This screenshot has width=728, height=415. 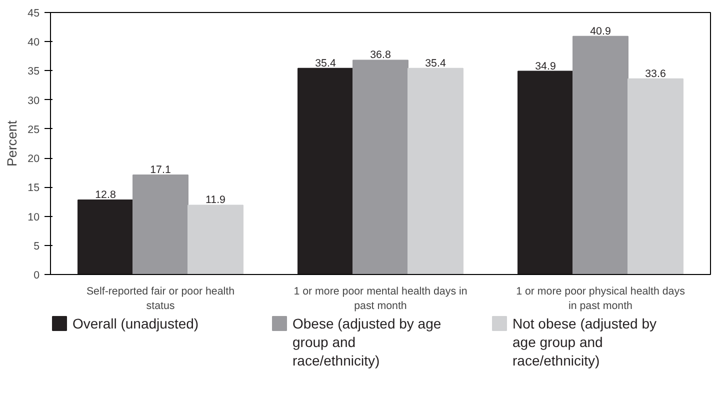 What do you see at coordinates (584, 342) in the screenshot?
I see `legend-label: Not obese (adjusted by age group and race/ethnicity)` at bounding box center [584, 342].